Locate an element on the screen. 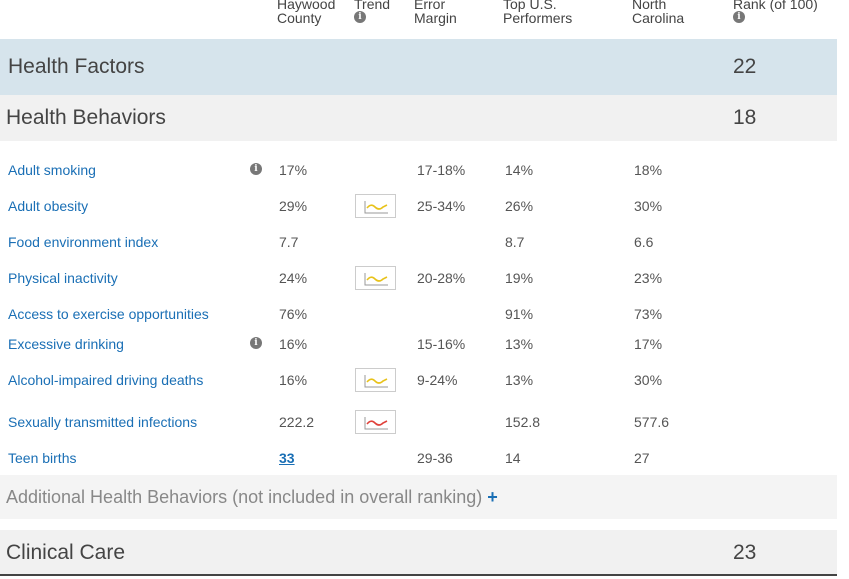 This screenshot has width=849, height=579. header-trend-label: Trend is located at coordinates (372, 6).